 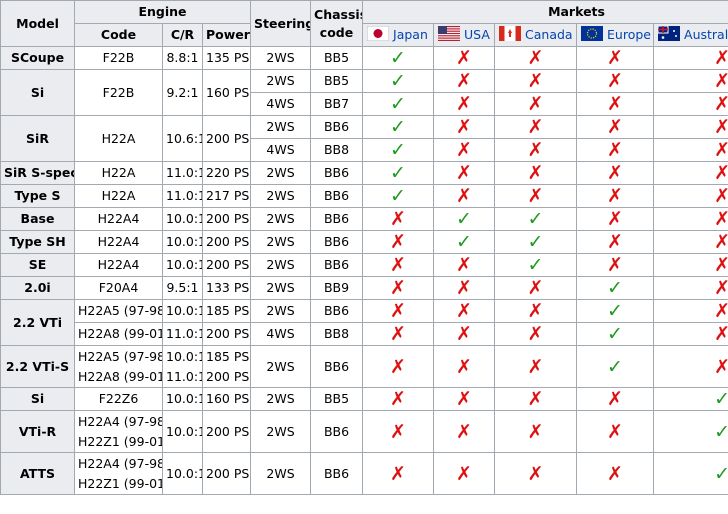 I want to click on cell-line: H22A5 (97-98), so click(x=120, y=356).